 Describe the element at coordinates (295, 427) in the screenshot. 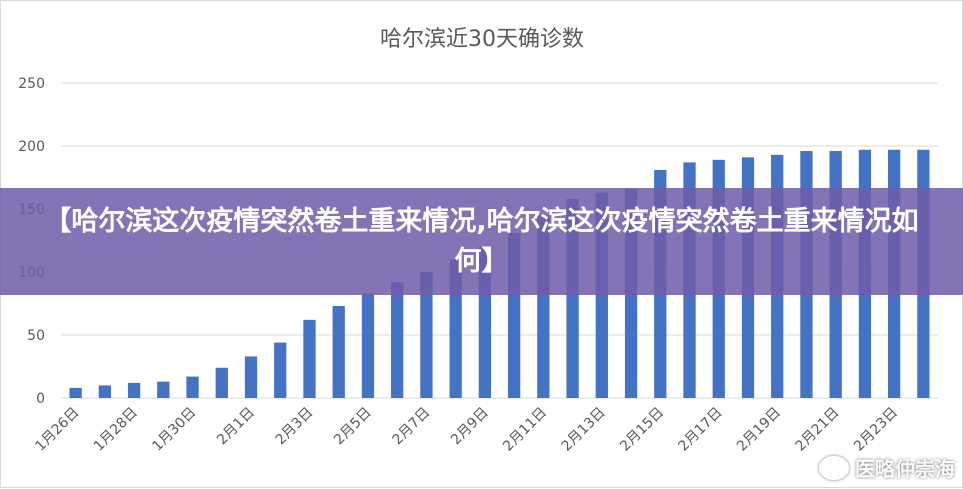

I see `x-tick-label: 2月3日` at that location.